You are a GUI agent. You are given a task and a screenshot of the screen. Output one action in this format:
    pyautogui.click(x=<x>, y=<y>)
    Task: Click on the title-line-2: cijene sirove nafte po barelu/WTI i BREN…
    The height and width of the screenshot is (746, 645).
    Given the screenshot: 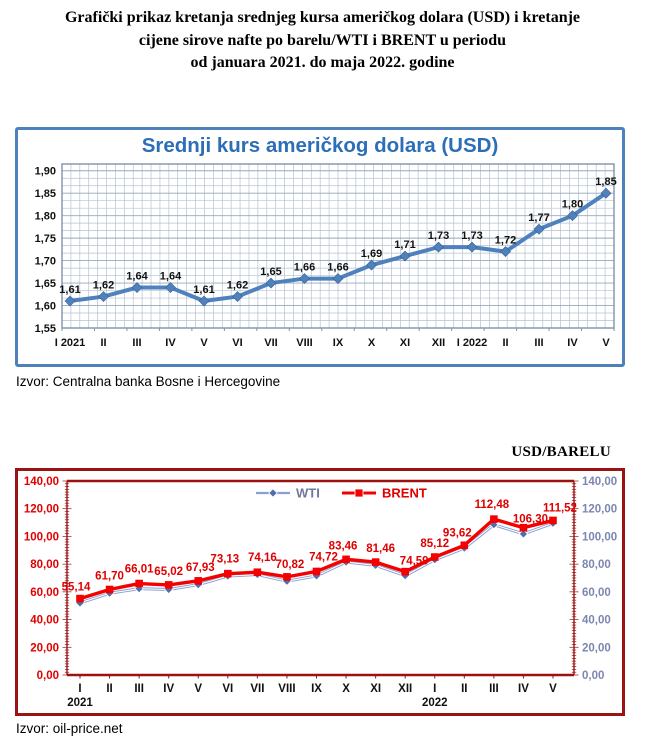 What is the action you would take?
    pyautogui.click(x=322, y=40)
    